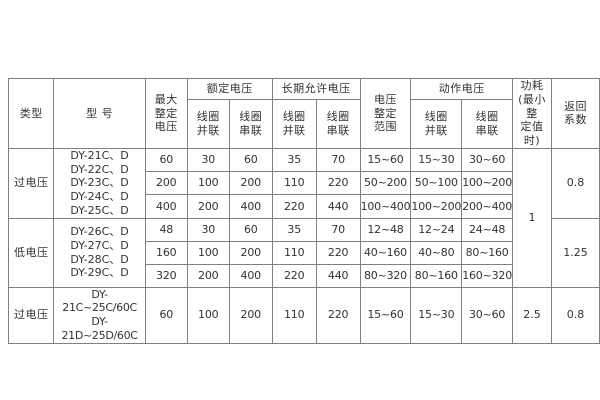 This screenshot has height=400, width=600. What do you see at coordinates (385, 229) in the screenshot?
I see `setting-range-cell: 12~48` at bounding box center [385, 229].